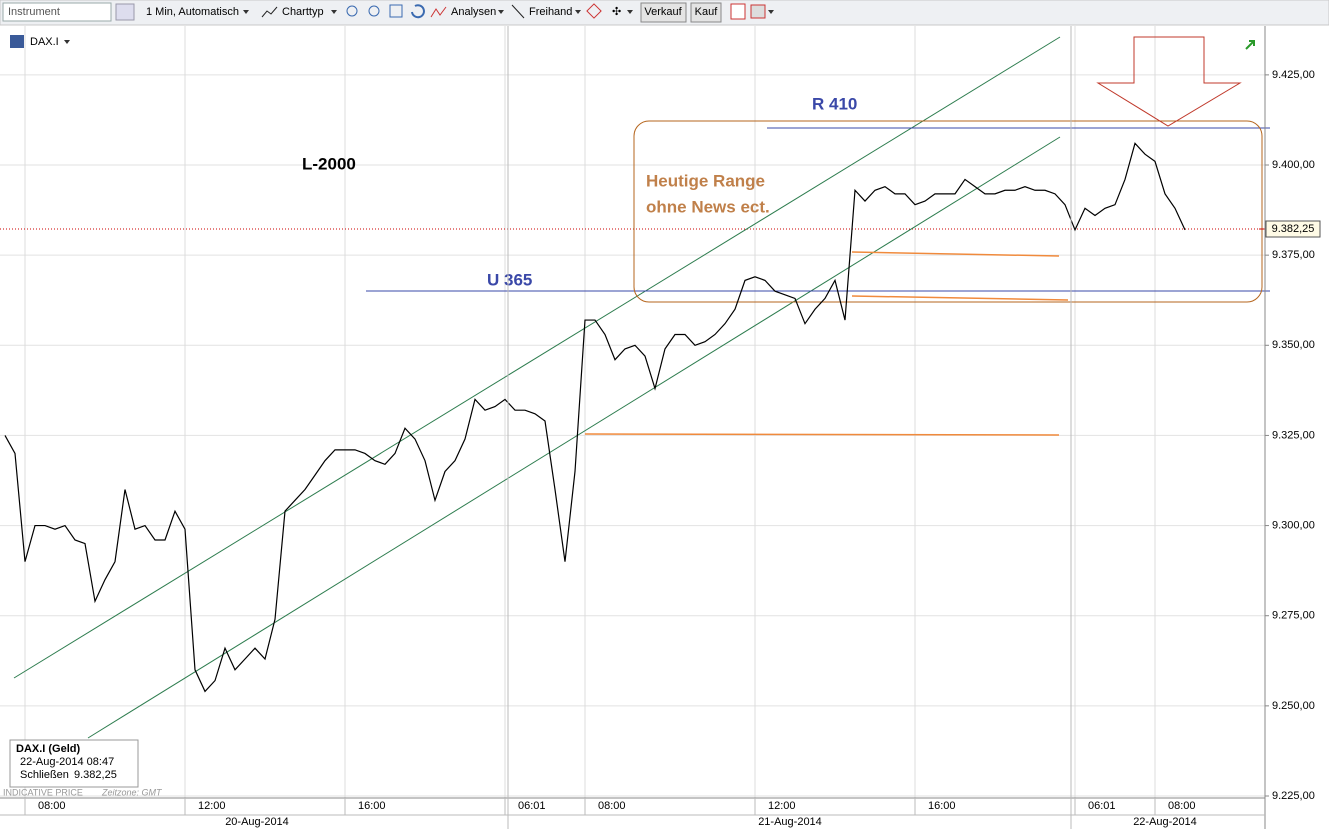 Image resolution: width=1329 pixels, height=829 pixels. What do you see at coordinates (708, 206) in the screenshot?
I see `annotation: ohne News ect.` at bounding box center [708, 206].